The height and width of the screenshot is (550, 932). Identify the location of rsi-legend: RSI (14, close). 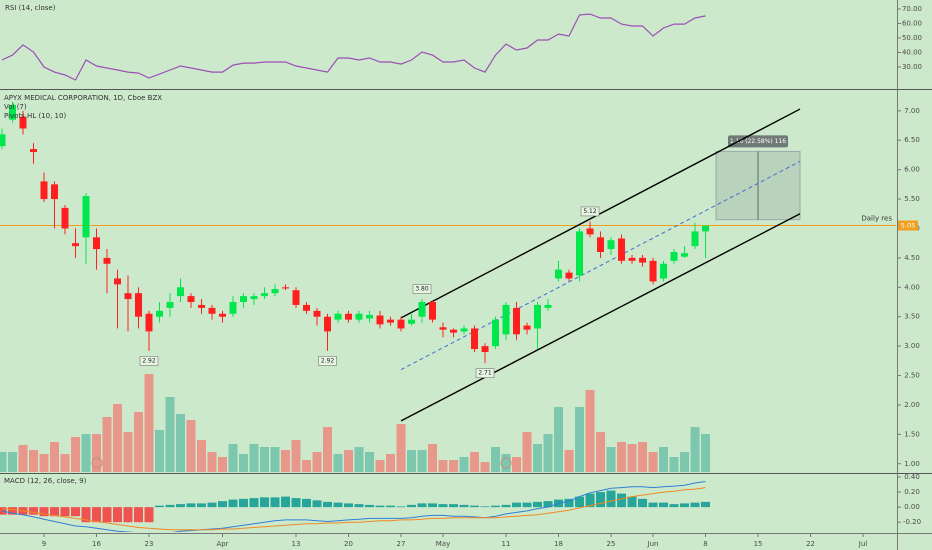
(30, 8).